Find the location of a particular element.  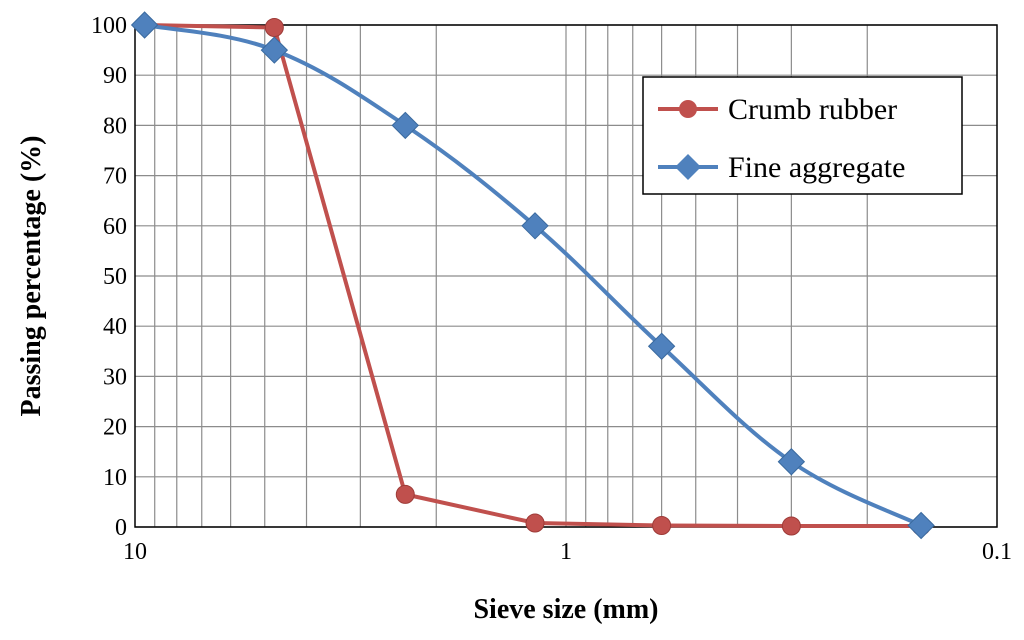

y-tick-label: 90 is located at coordinates (115, 76).